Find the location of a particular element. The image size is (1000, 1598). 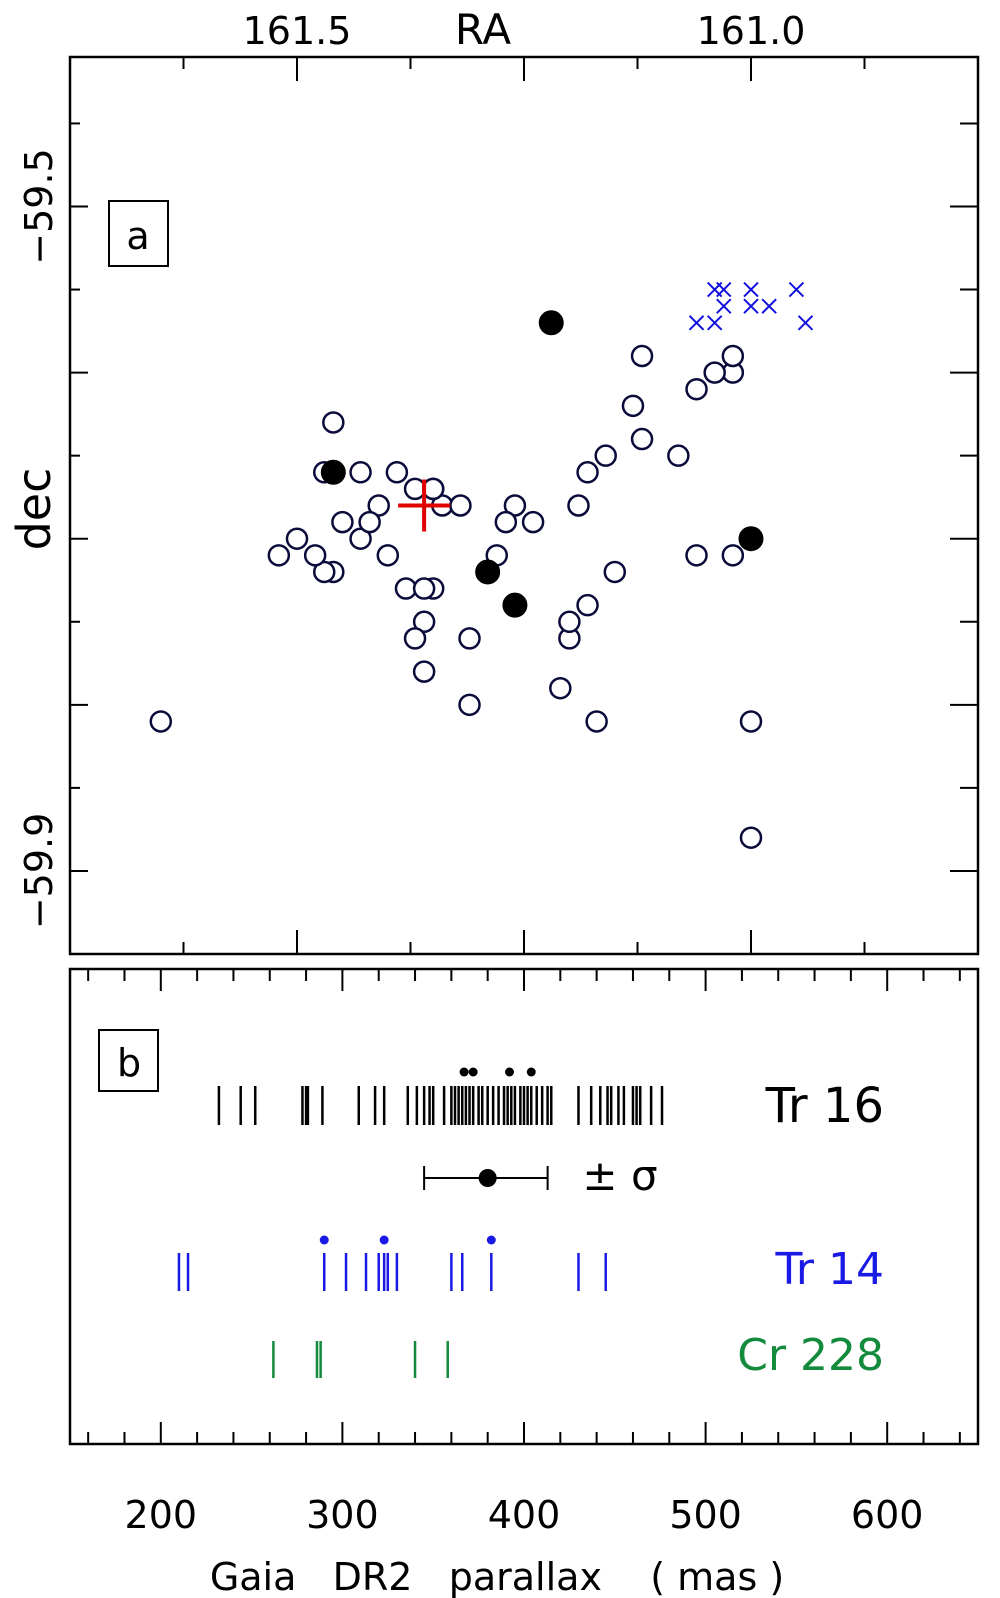

panel-b-tick-labels: 200 300 400 500 600 is located at coordinates (524, 1515).